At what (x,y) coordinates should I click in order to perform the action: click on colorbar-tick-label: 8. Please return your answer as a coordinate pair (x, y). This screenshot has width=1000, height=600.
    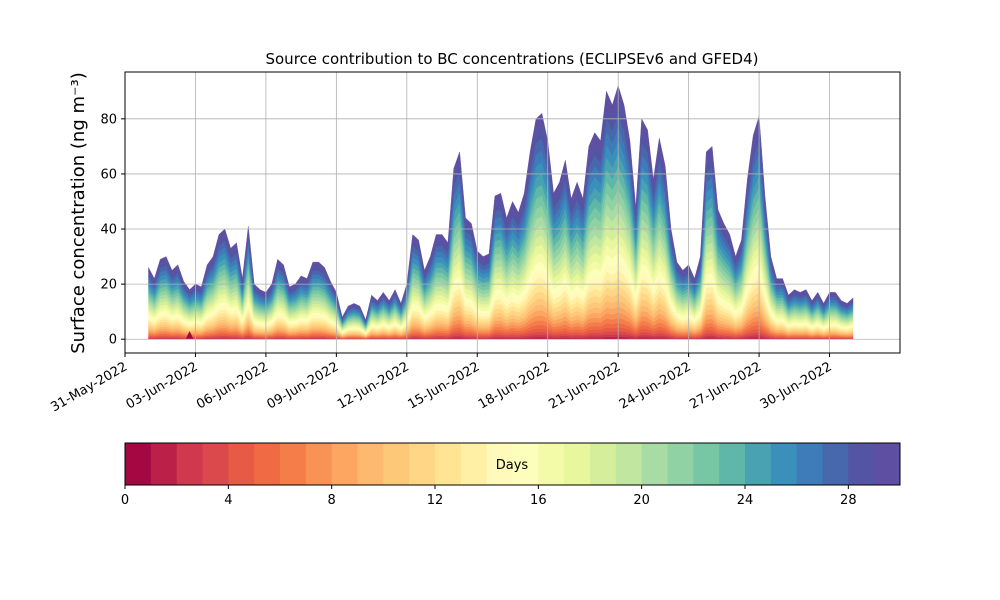
    Looking at the image, I should click on (332, 500).